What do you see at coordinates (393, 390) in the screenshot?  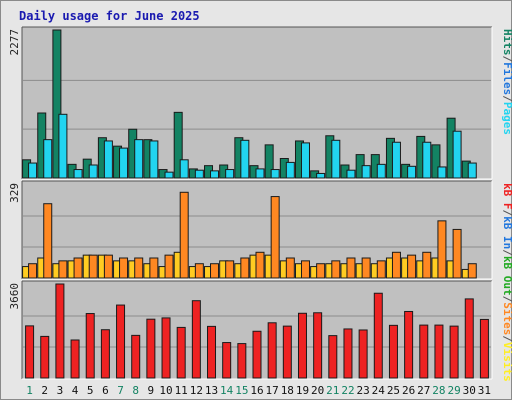 I see `x-tick-label: 25` at bounding box center [393, 390].